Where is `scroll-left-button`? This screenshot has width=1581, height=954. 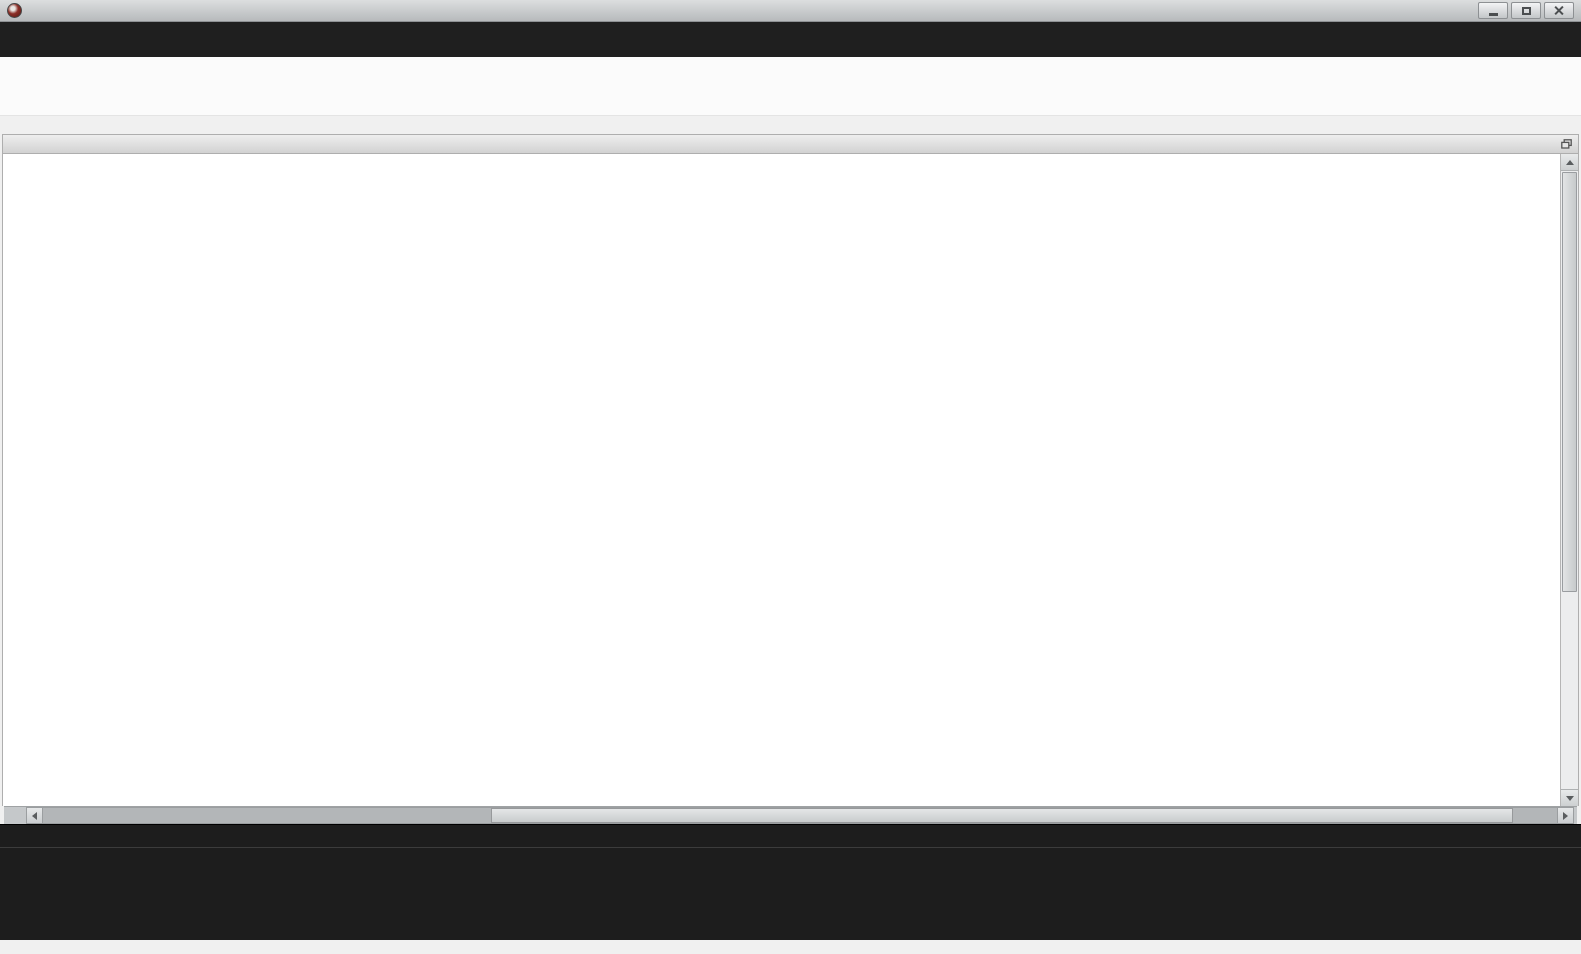
scroll-left-button is located at coordinates (35, 815).